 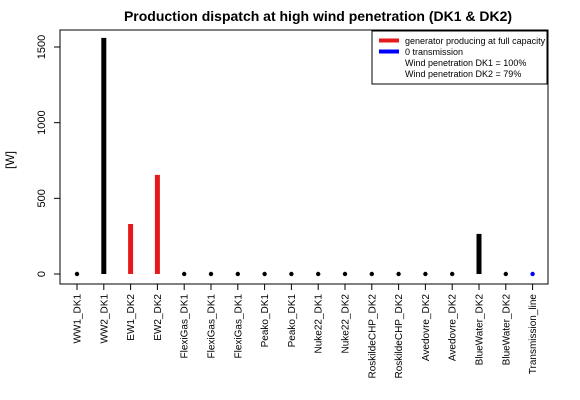 I want to click on x-category-label: EW1_DK2, so click(x=131, y=317).